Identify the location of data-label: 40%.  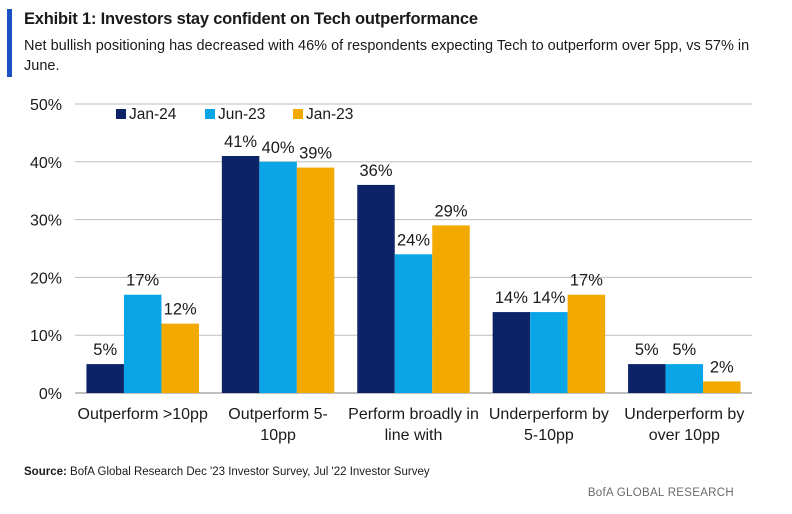
(278, 148).